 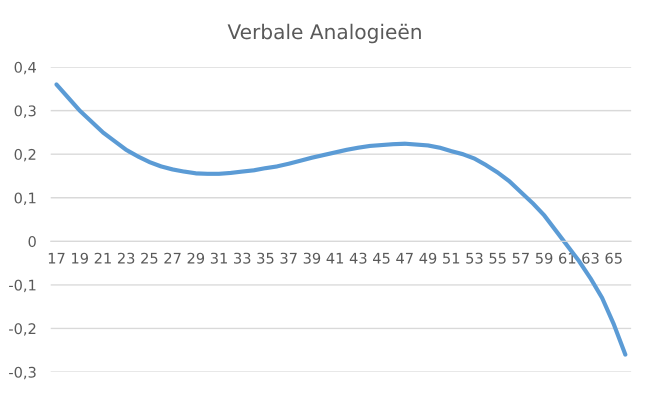 I want to click on x-tick-label: 45, so click(x=381, y=258).